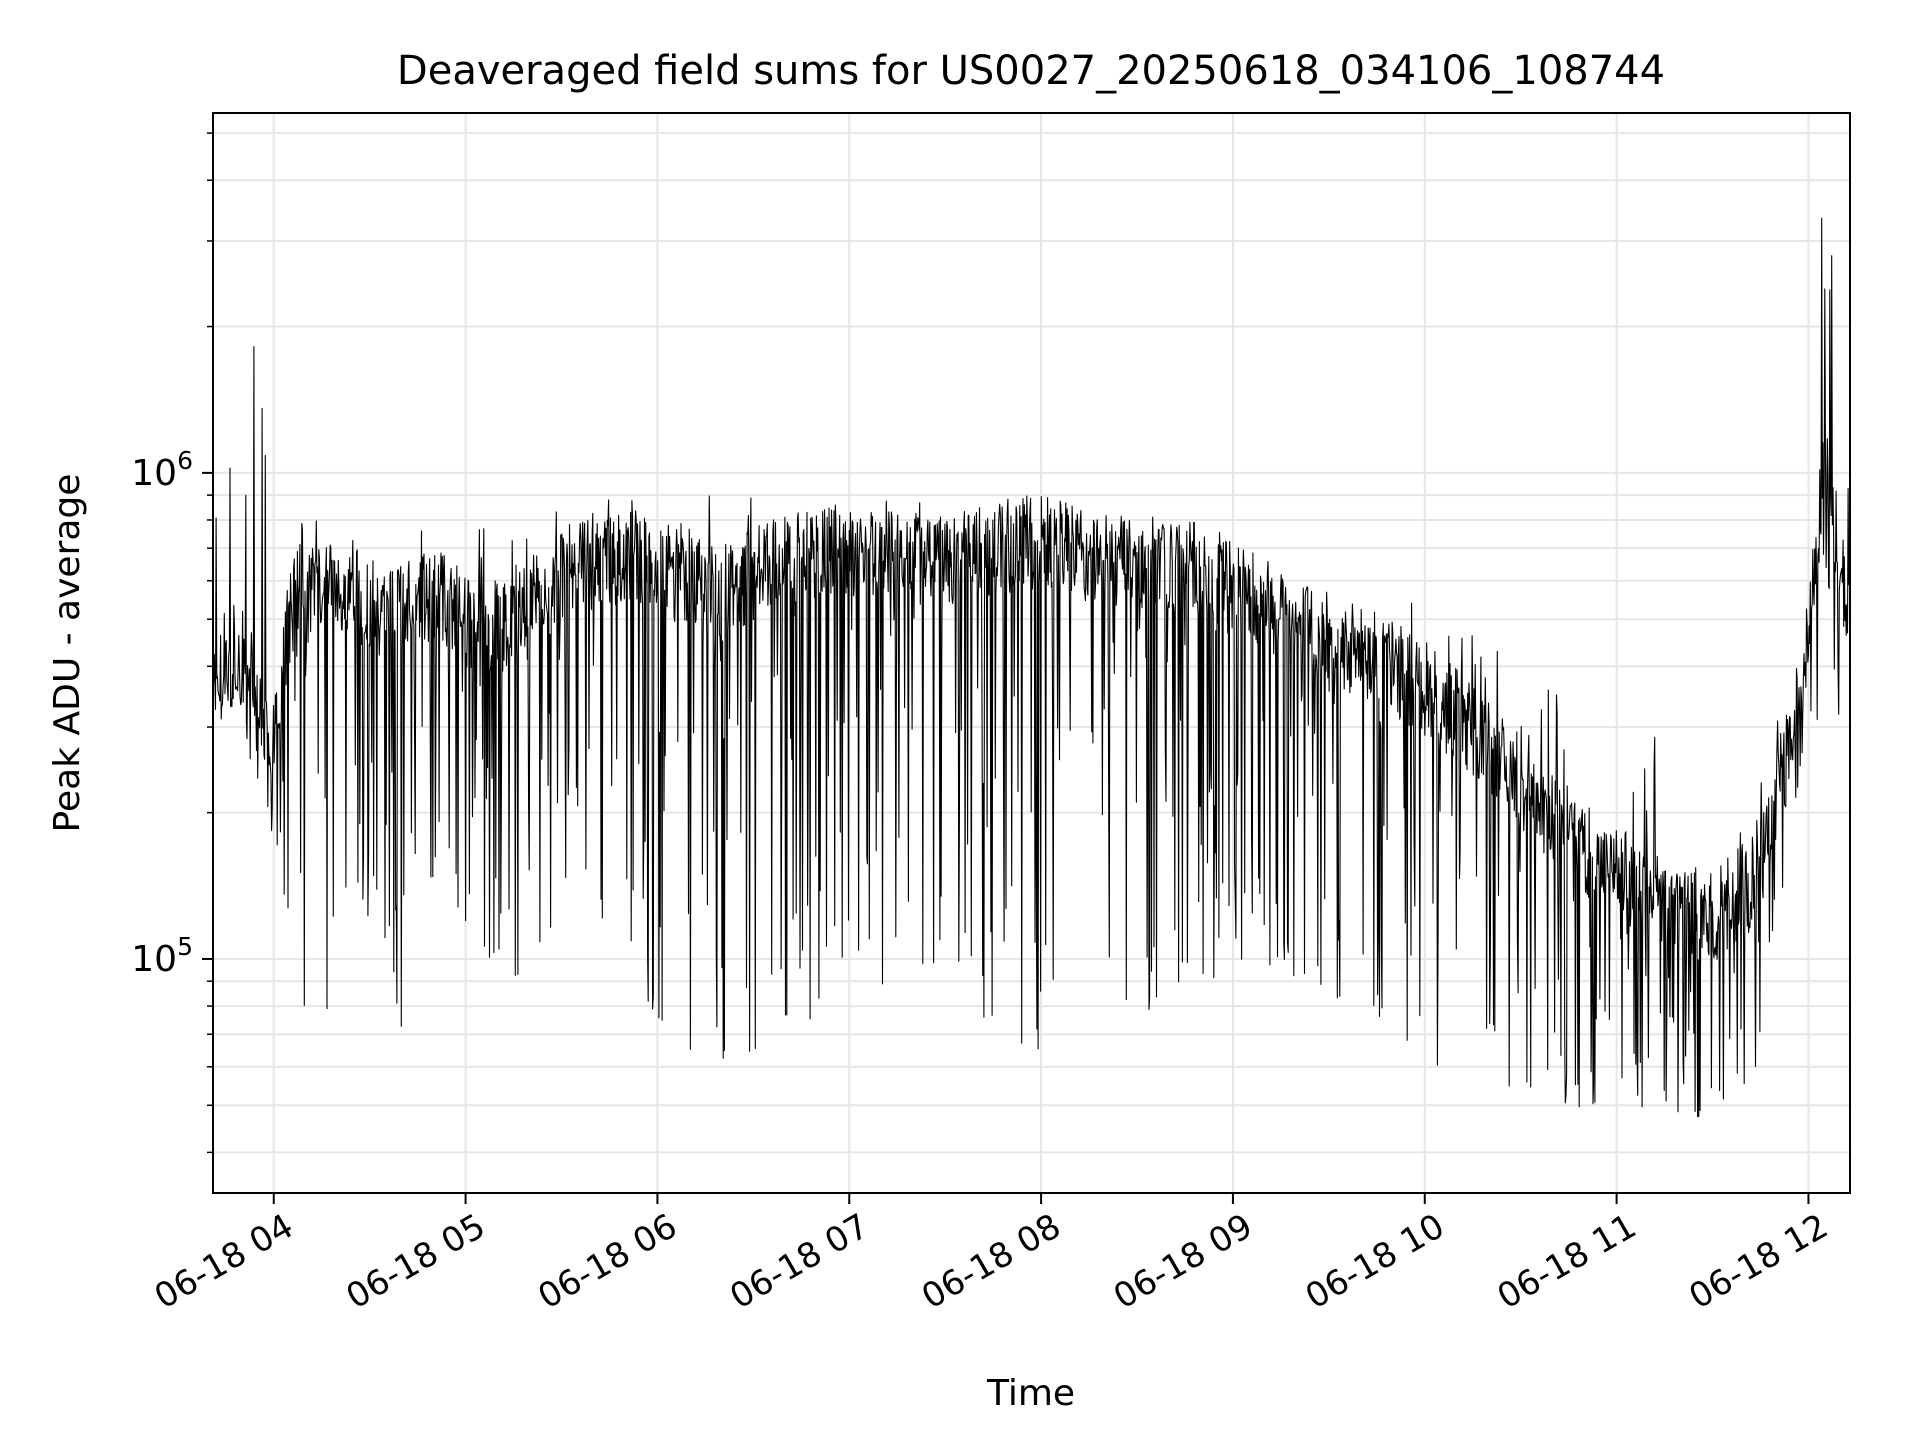 The image size is (1920, 1440). Describe the element at coordinates (67, 653) in the screenshot. I see `y-axis-label: Peak ADU - average` at that location.